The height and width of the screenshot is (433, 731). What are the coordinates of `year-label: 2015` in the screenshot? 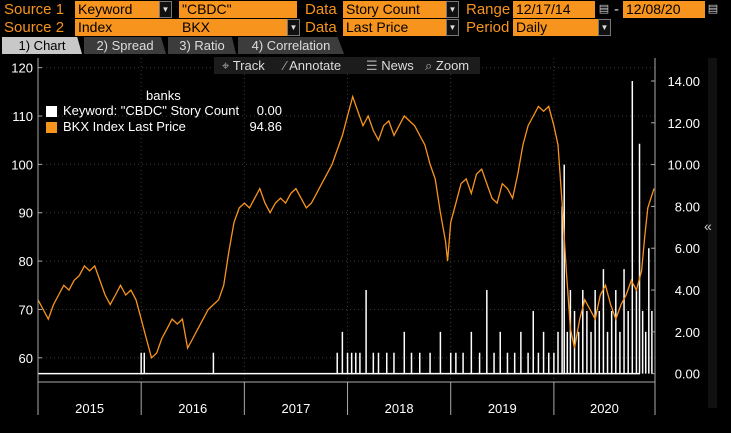 It's located at (89, 408).